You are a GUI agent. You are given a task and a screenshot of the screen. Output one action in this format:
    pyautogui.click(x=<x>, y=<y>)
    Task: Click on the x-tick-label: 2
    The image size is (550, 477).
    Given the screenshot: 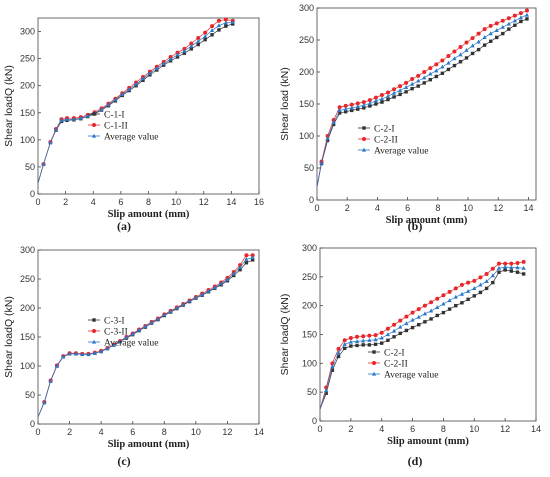 What is the action you would take?
    pyautogui.click(x=65, y=202)
    